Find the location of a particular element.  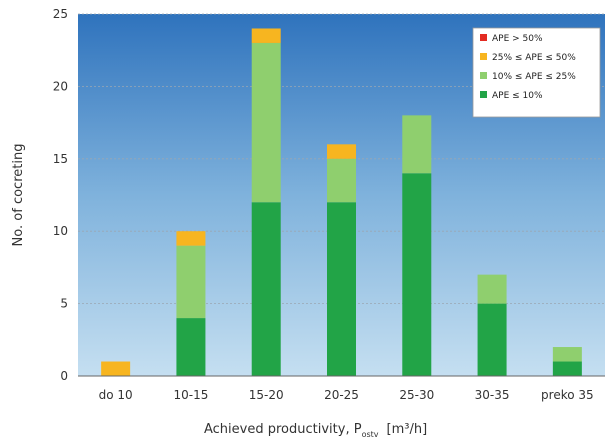

x-tick-labels: do 10 10-15 15-20 20-25 25-30 30-35 preko 35 is located at coordinates (346, 395).